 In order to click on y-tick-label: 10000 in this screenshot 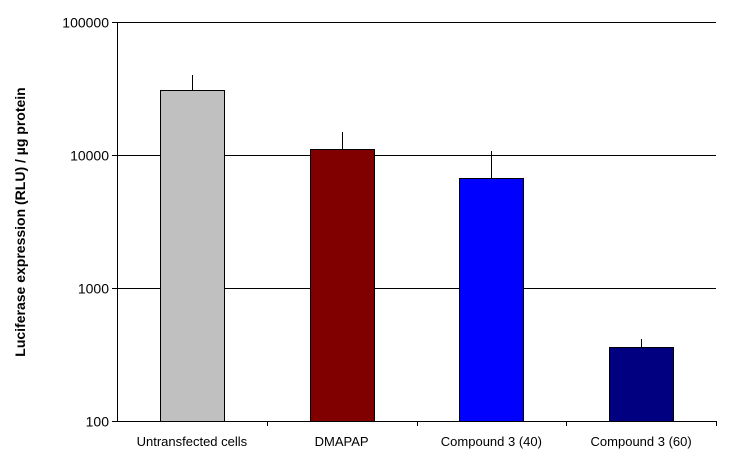, I will do `click(89, 156)`.